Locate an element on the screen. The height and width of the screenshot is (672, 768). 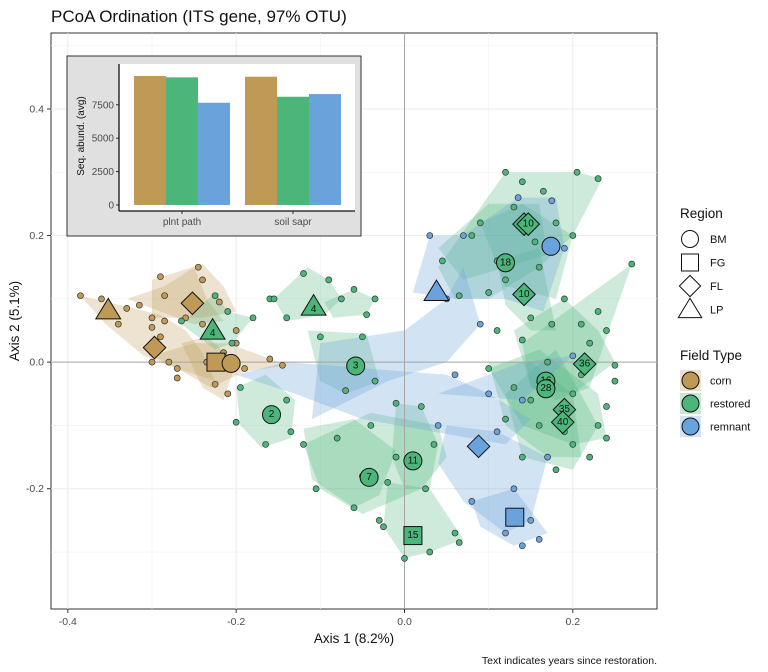
centroid-restored-circle: 18 is located at coordinates (505, 263).